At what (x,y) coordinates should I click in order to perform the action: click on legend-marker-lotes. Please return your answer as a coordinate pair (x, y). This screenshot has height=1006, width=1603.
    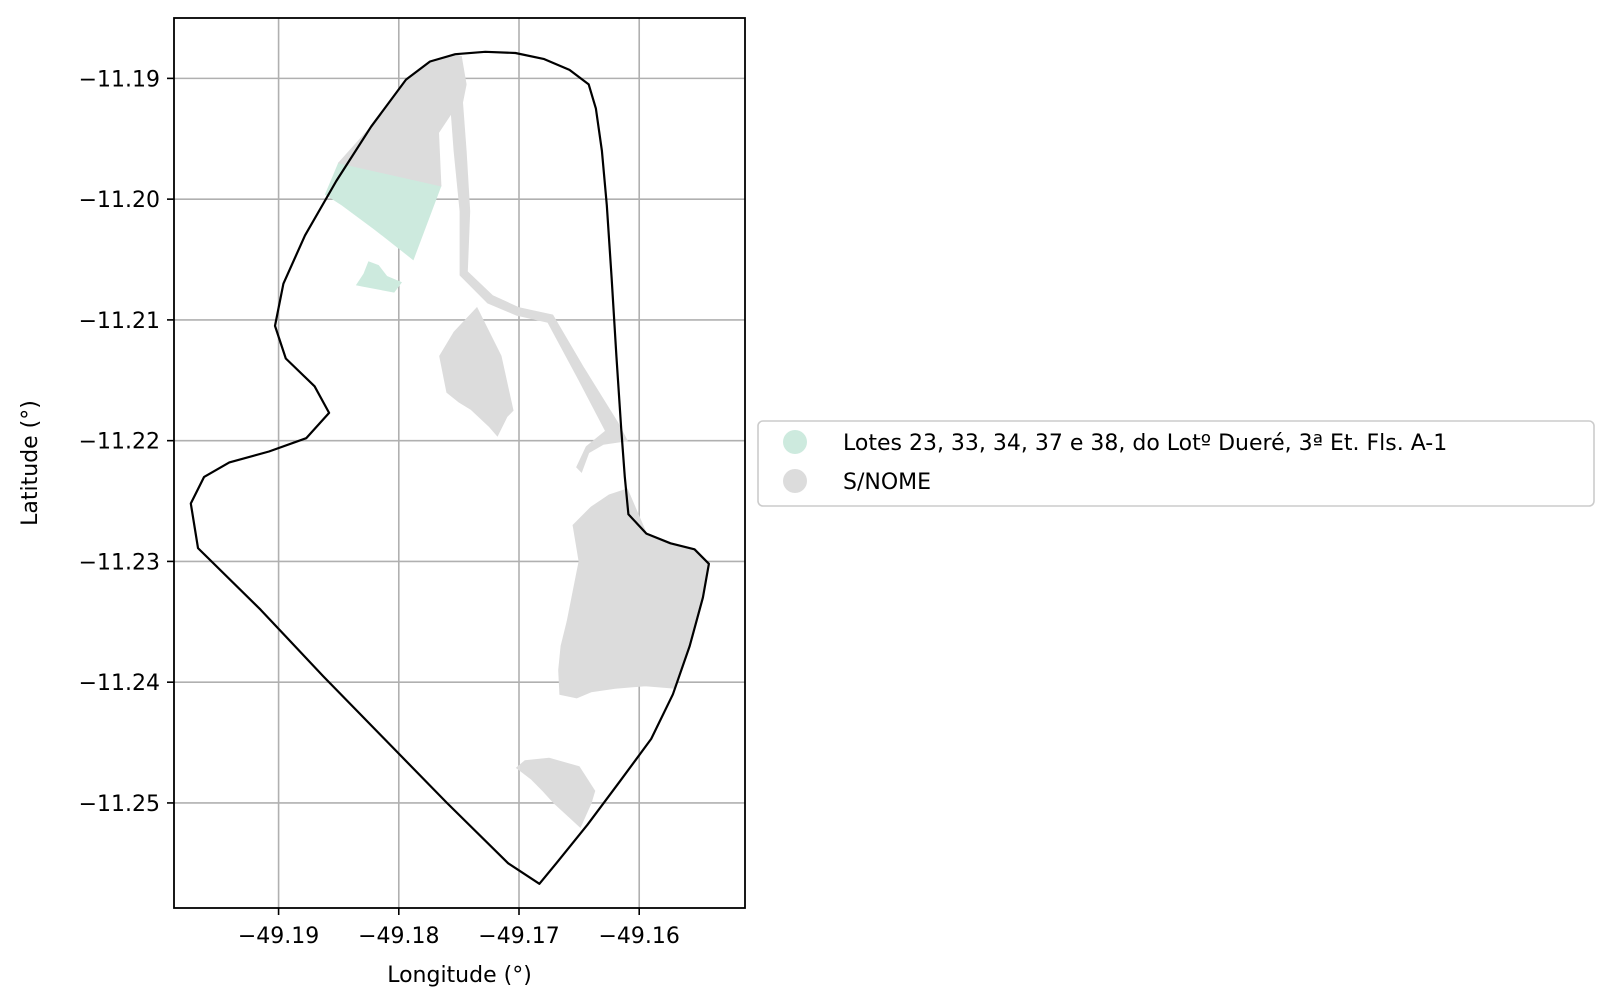
    Looking at the image, I should click on (795, 442).